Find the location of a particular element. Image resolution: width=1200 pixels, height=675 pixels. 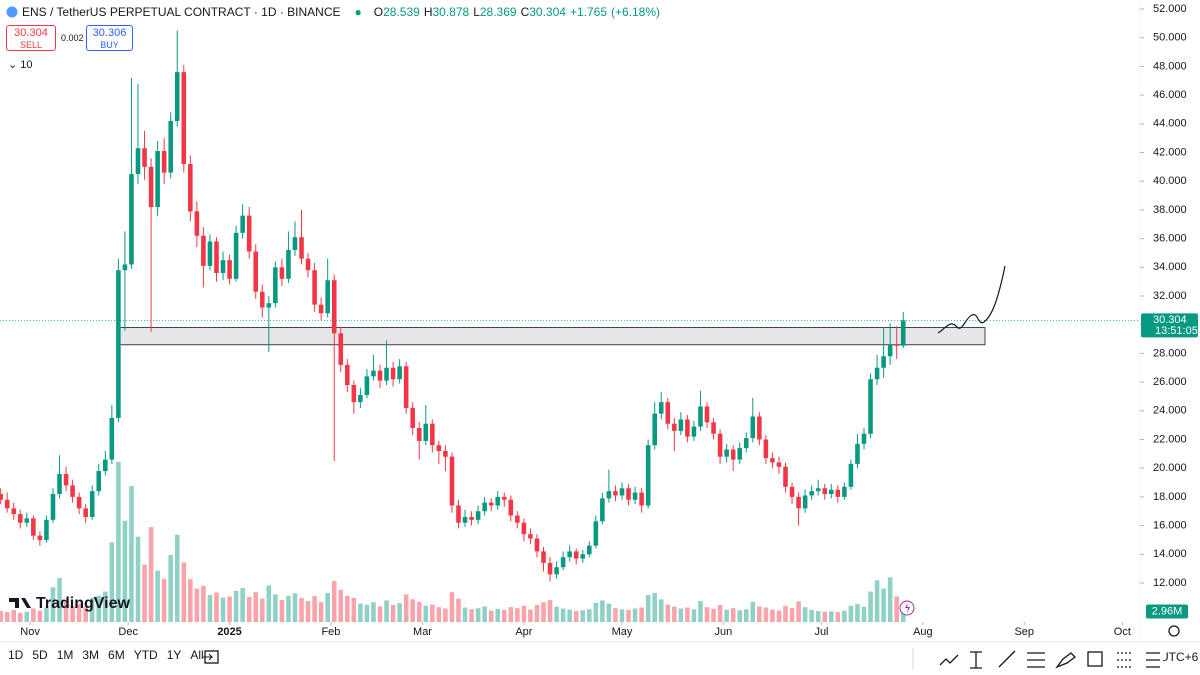

volume-box is located at coordinates (1167, 611).